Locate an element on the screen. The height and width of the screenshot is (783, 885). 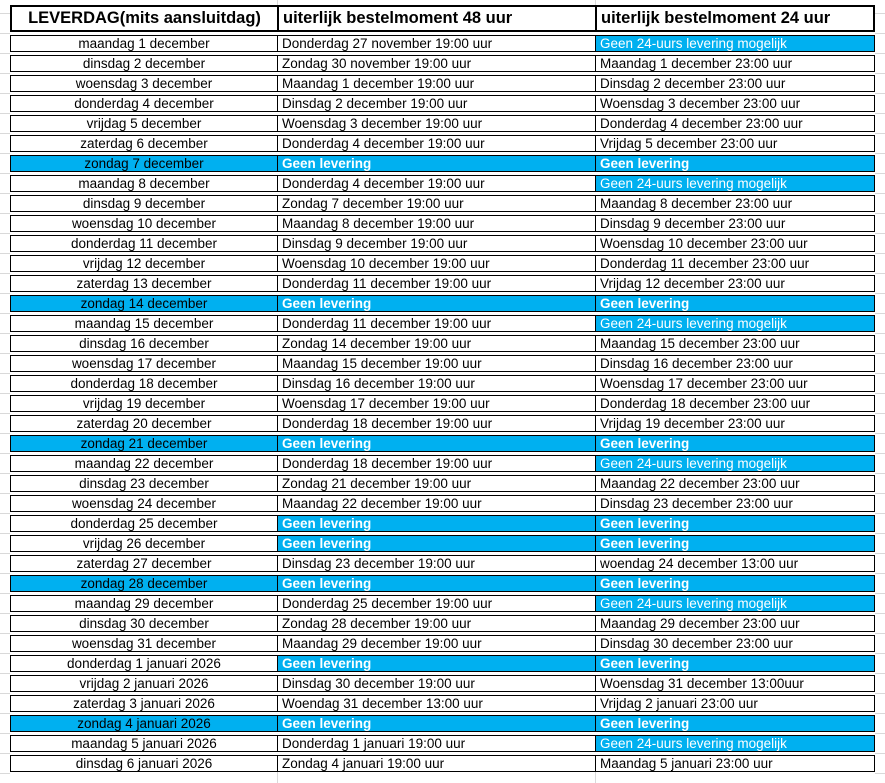
bestelmoment-48-cell: Dinsdag 2 december 19:00 uur is located at coordinates (437, 103).